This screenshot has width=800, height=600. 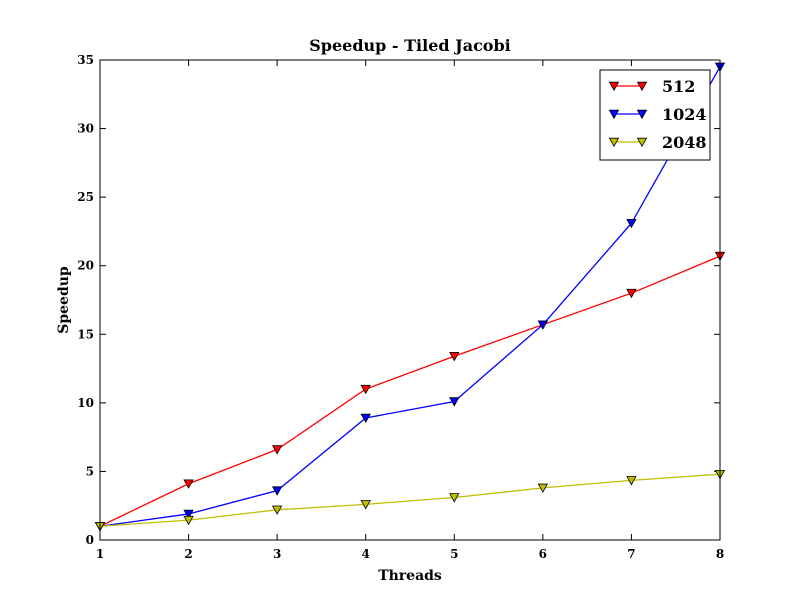 I want to click on legend-box, so click(x=655, y=115).